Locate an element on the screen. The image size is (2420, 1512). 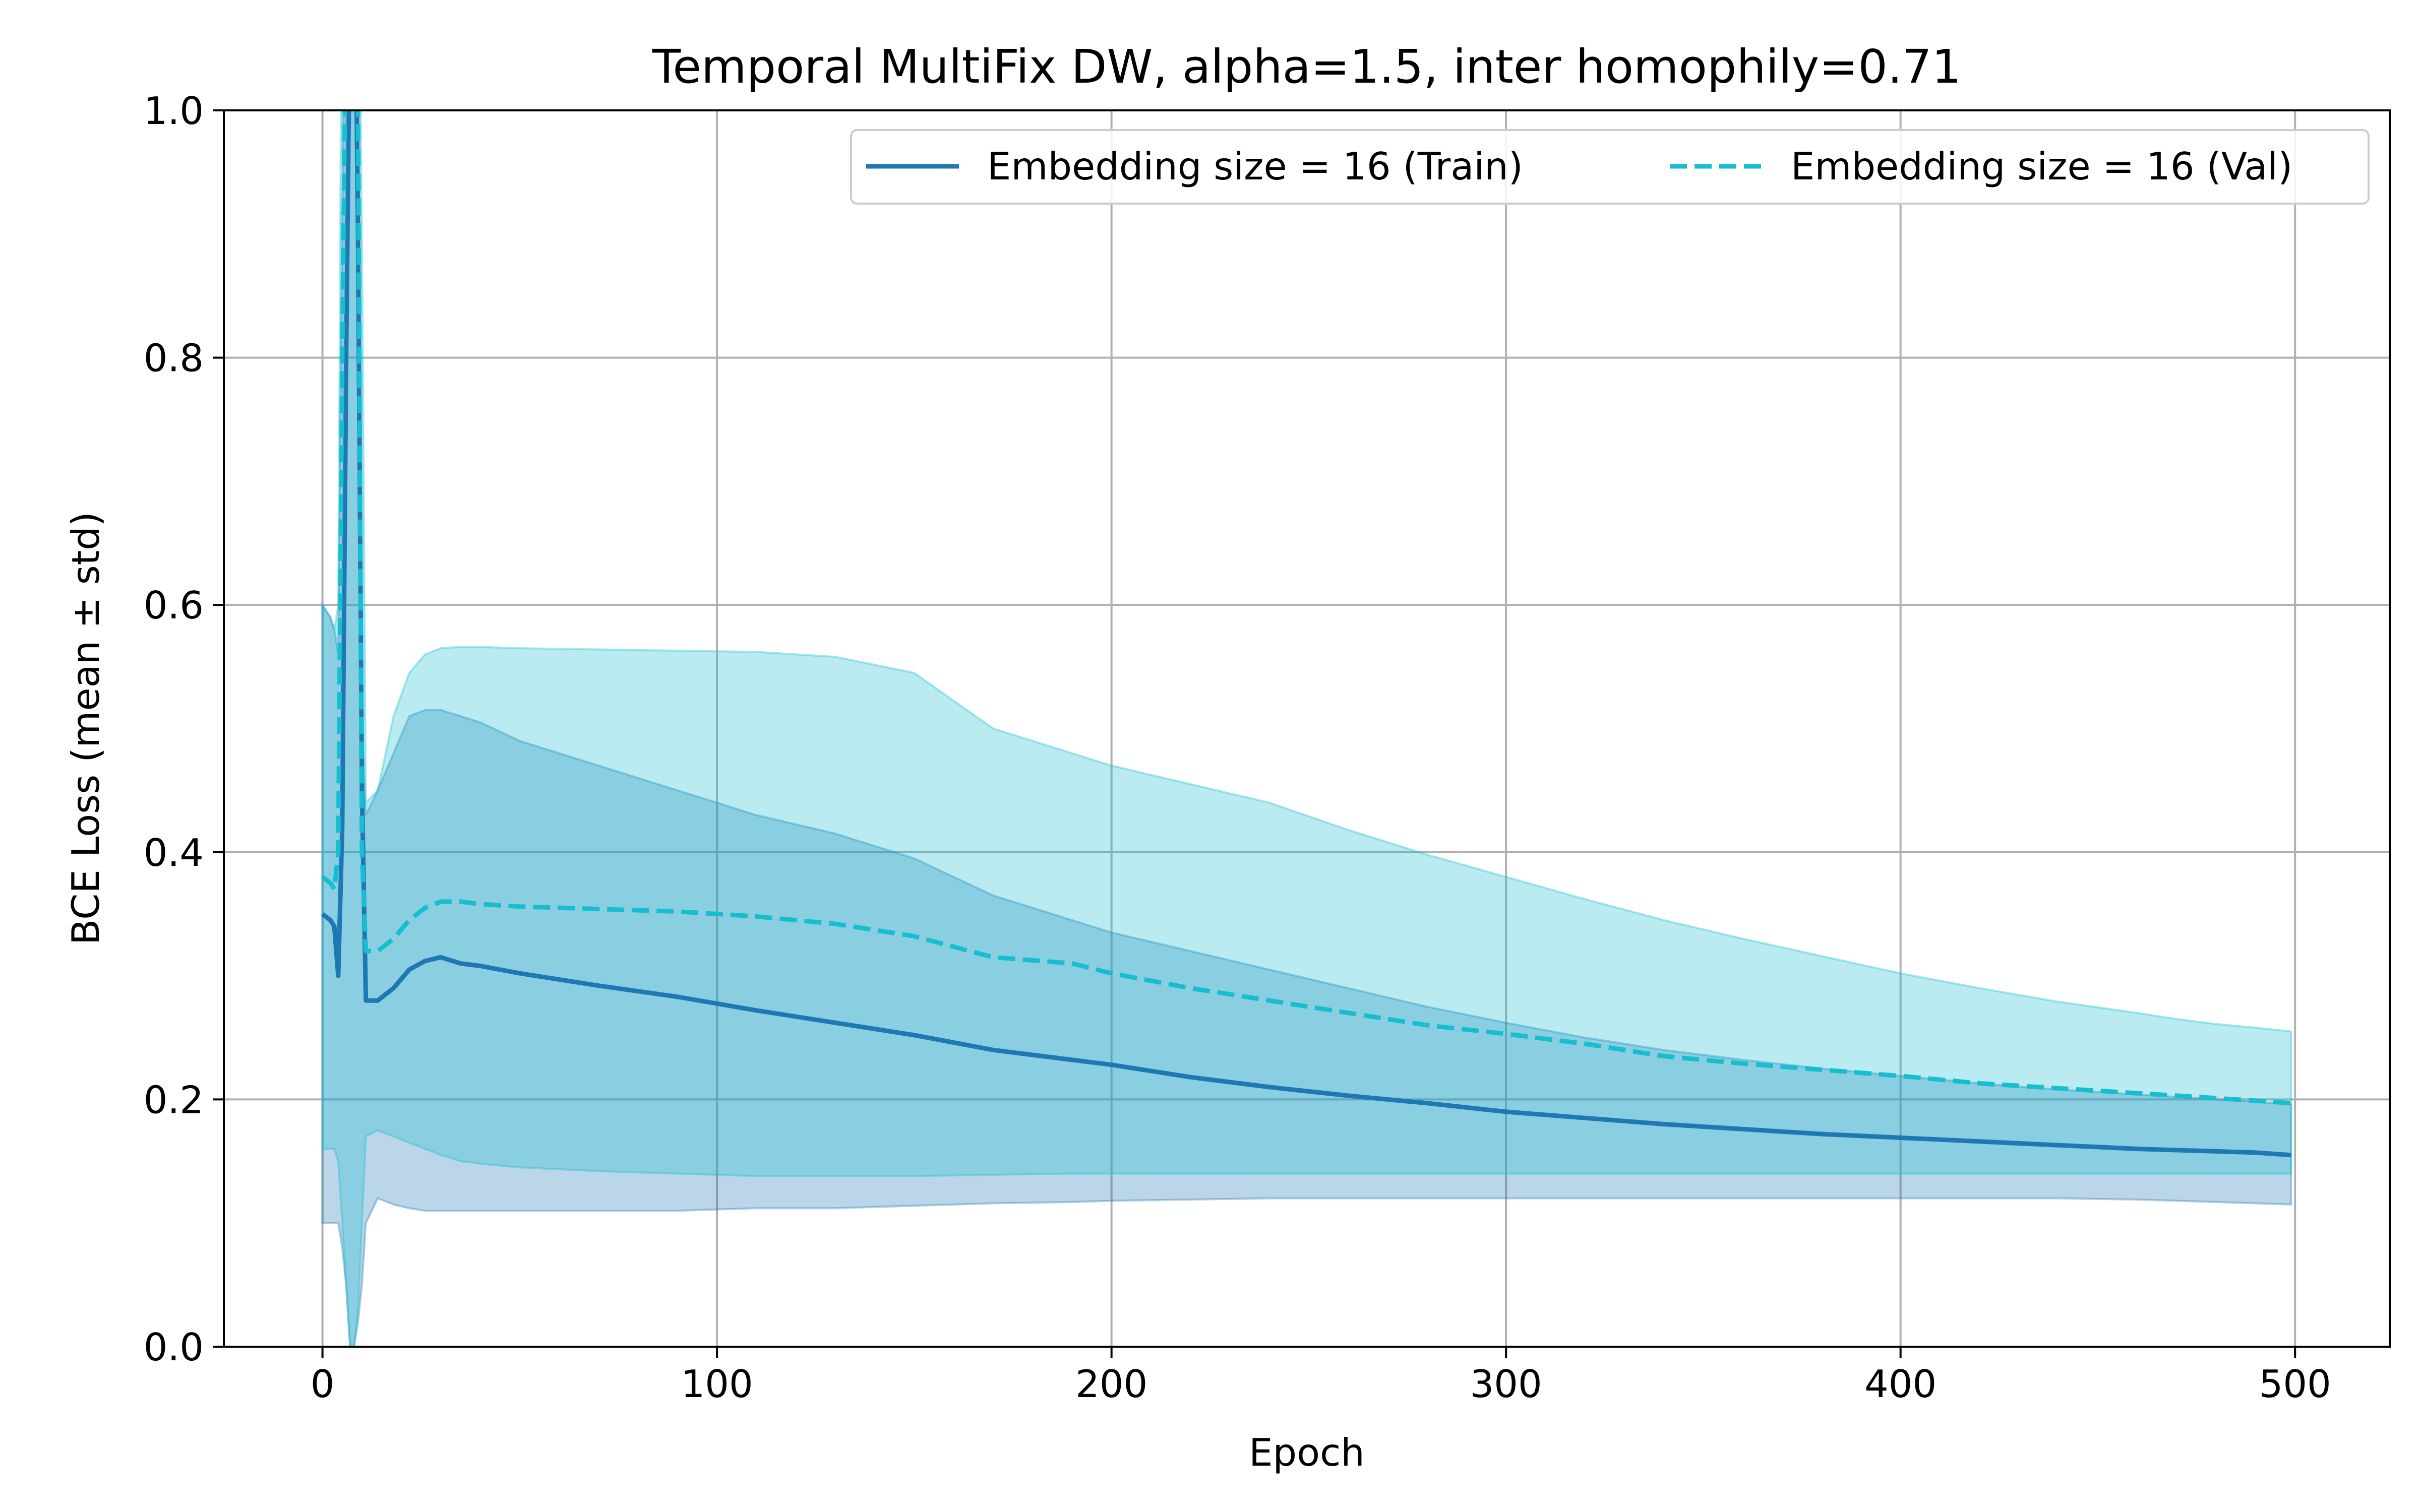
y-axis-label: BCE Loss (mean ± std) is located at coordinates (86, 728).